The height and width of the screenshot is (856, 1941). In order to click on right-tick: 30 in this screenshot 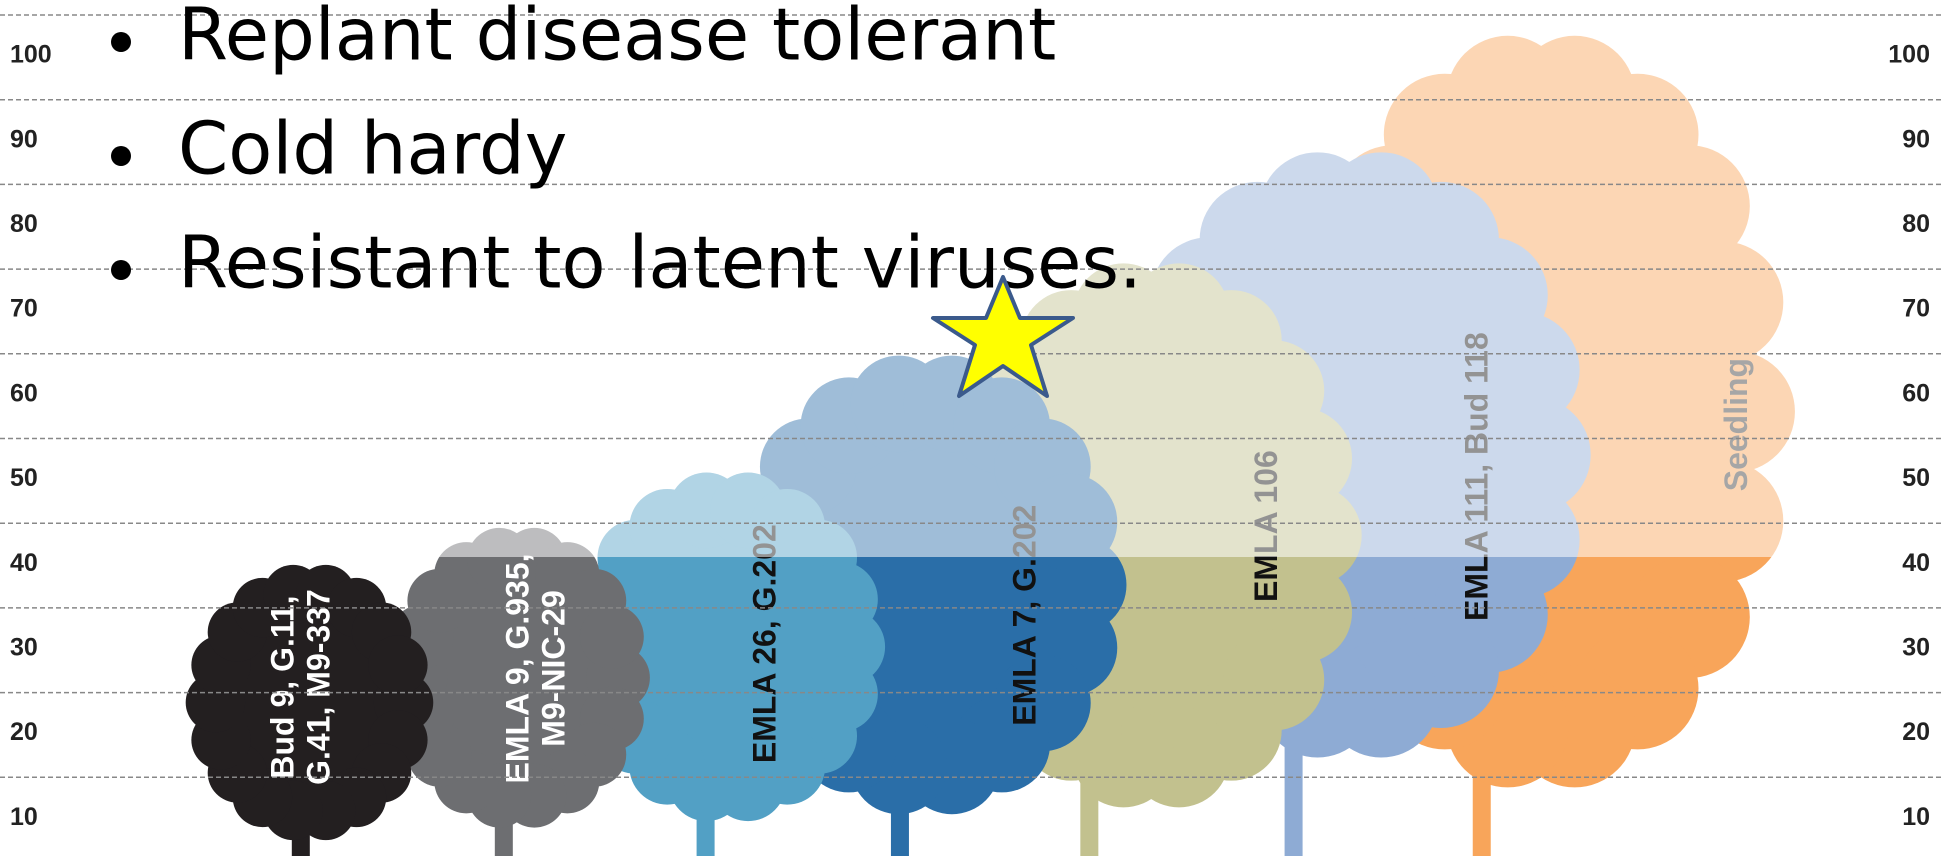, I will do `click(1916, 648)`.